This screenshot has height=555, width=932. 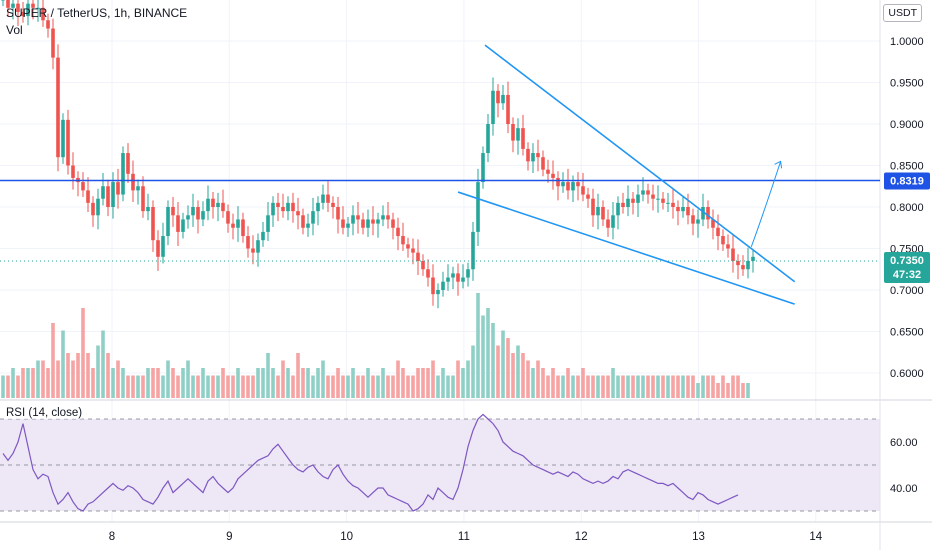 What do you see at coordinates (907, 261) in the screenshot?
I see `current-price-badge-text: 0.7350` at bounding box center [907, 261].